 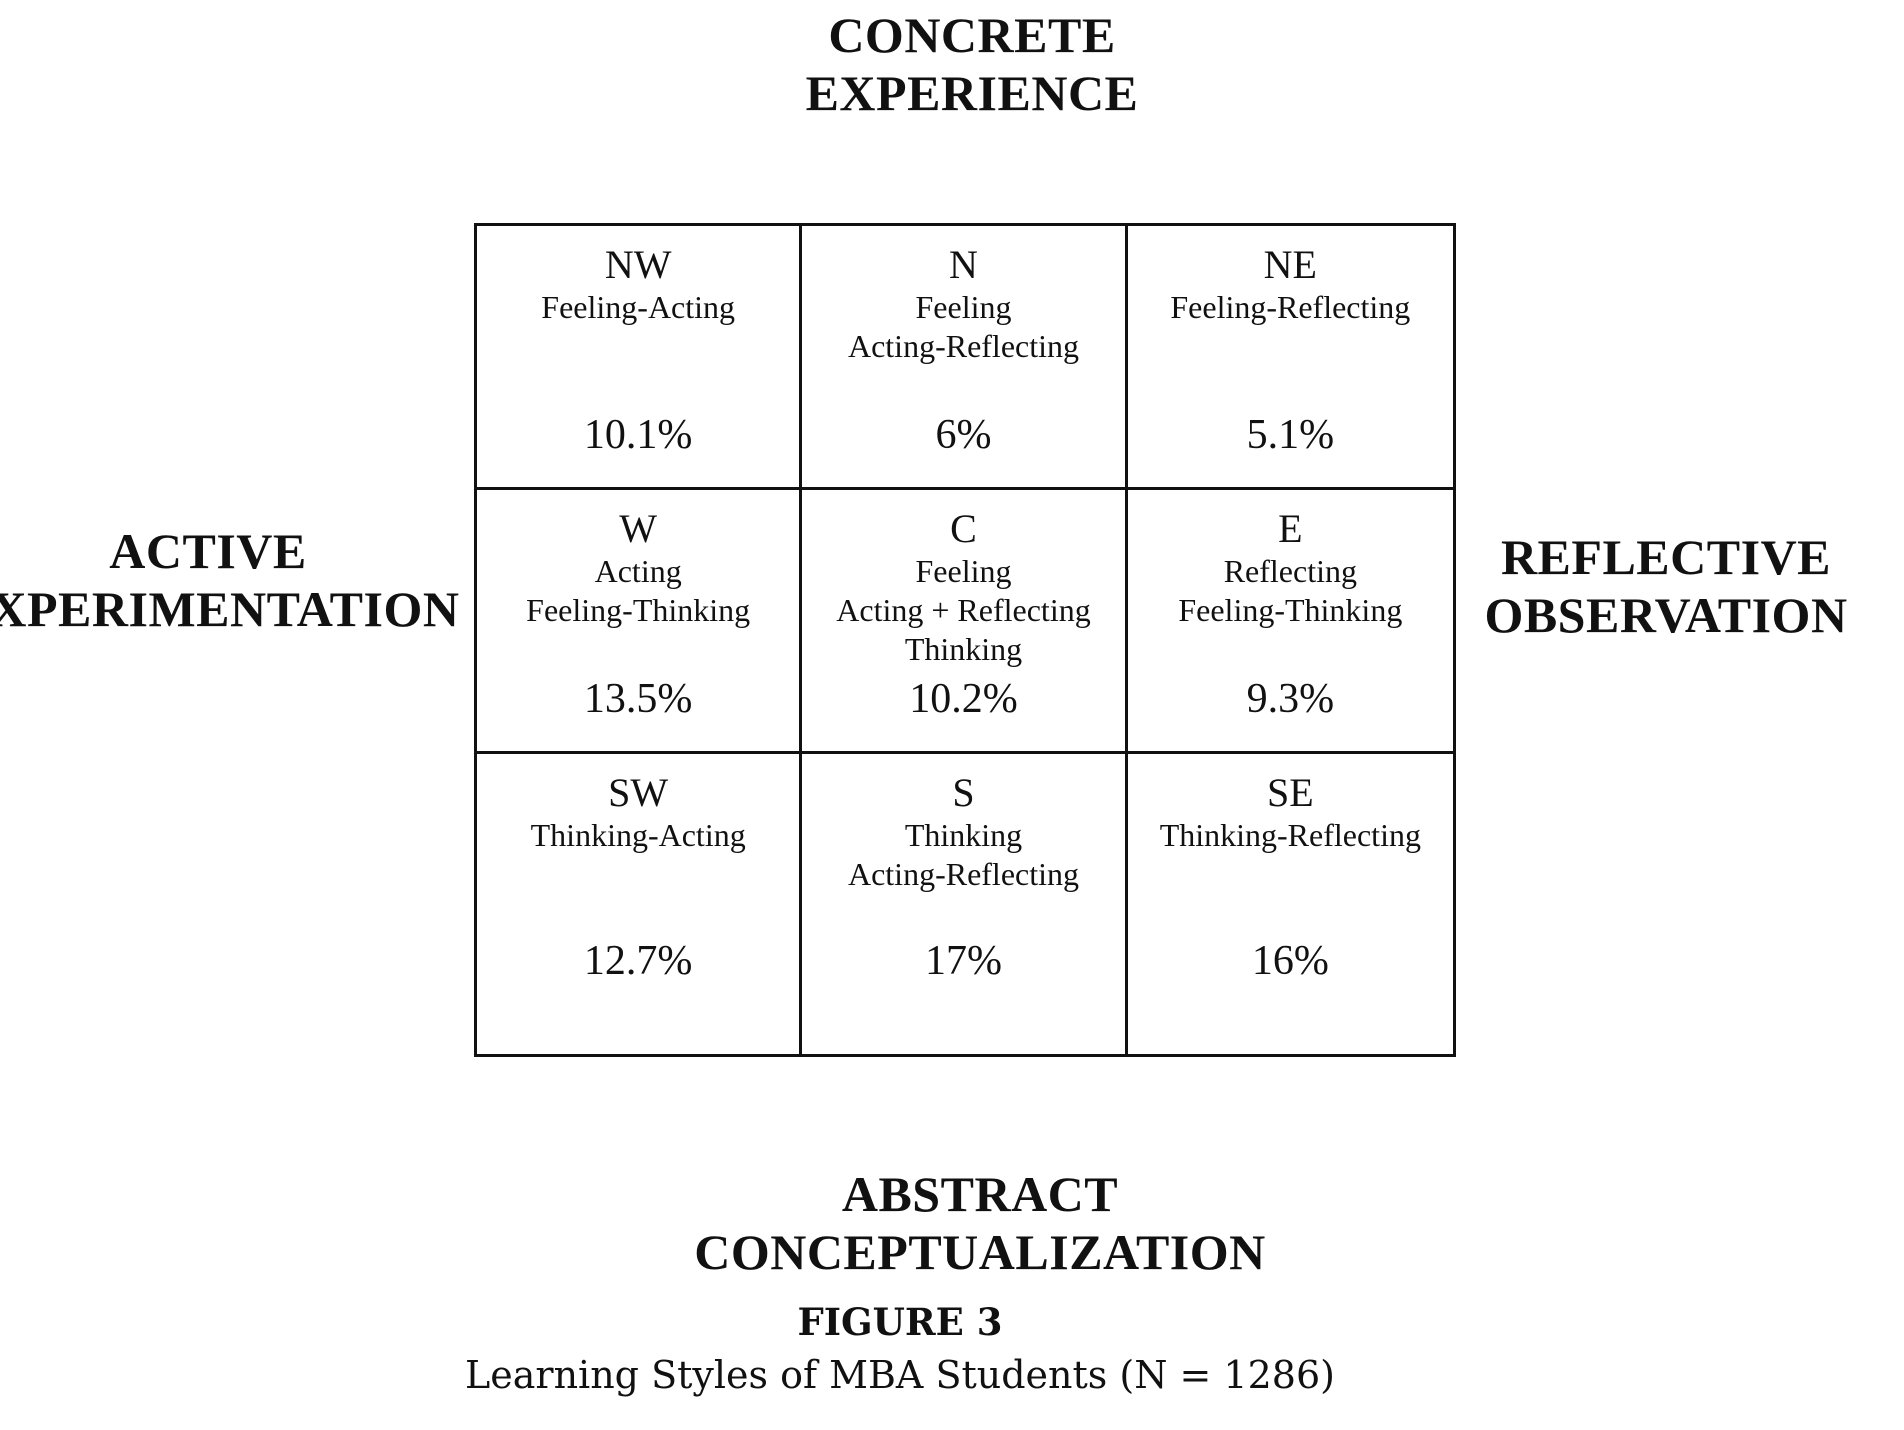 What do you see at coordinates (638, 528) in the screenshot?
I see `cell-code: W` at bounding box center [638, 528].